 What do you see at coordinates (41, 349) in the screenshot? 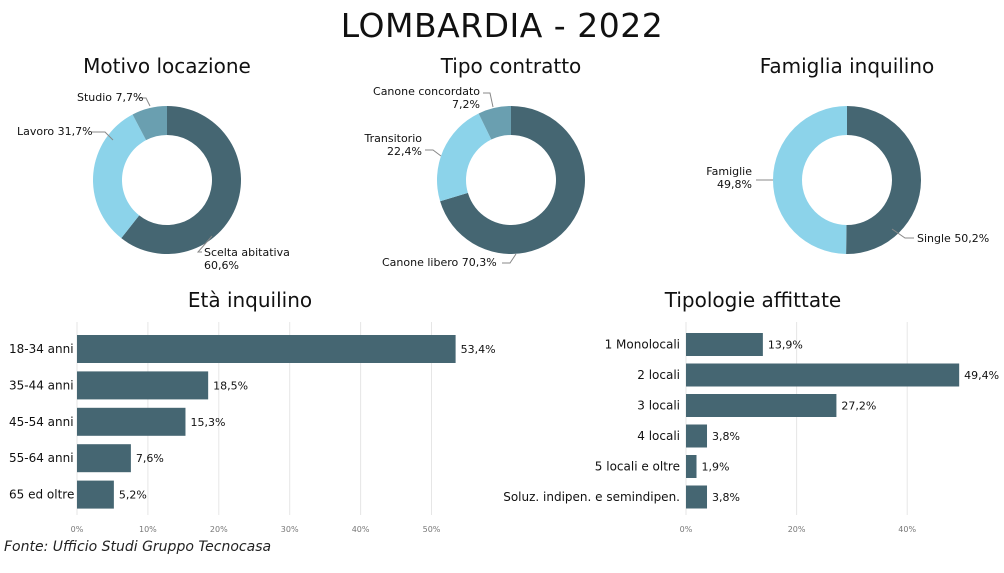
I see `category-label-18-34-anni: 18-34 anni` at bounding box center [41, 349].